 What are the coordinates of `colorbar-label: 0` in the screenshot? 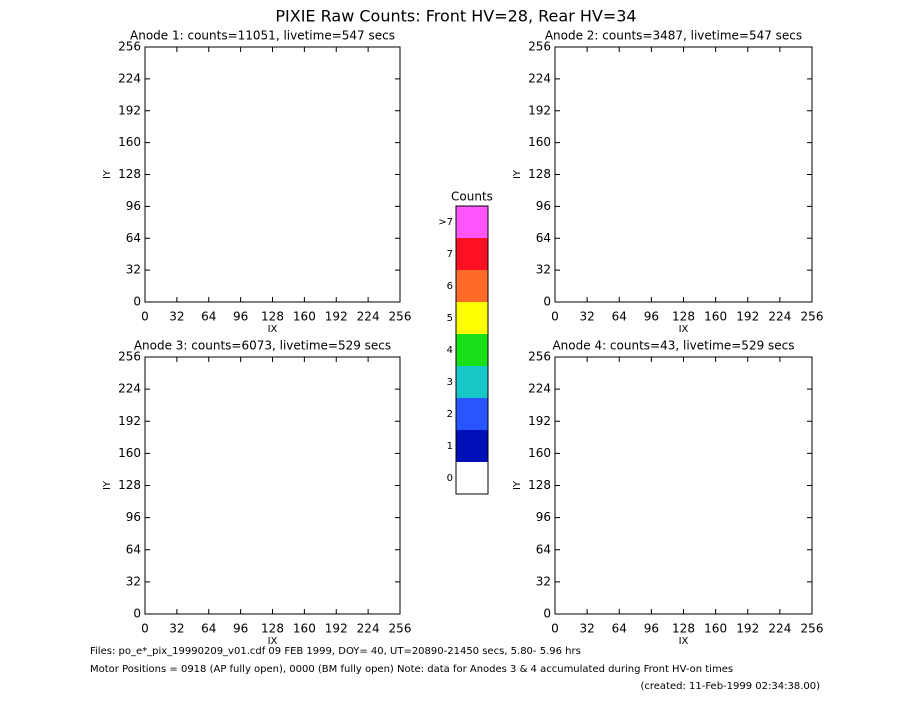 It's located at (450, 478).